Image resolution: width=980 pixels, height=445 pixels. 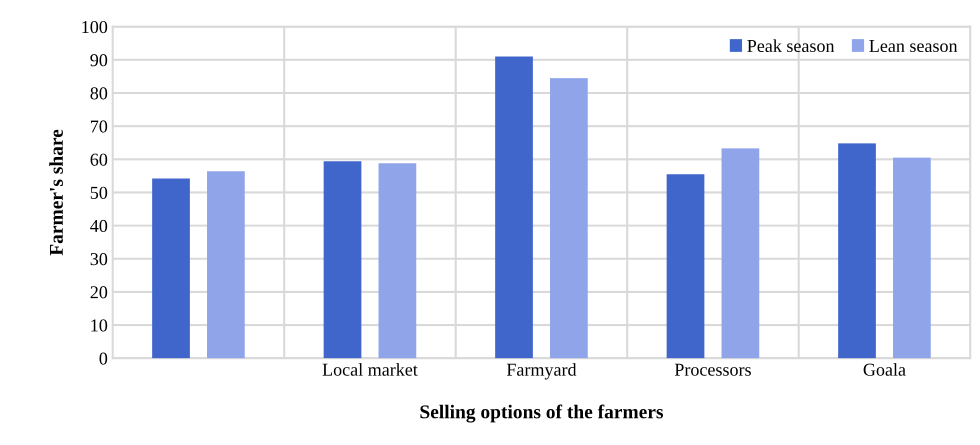 I want to click on y-tick-label: 40, so click(x=99, y=226).